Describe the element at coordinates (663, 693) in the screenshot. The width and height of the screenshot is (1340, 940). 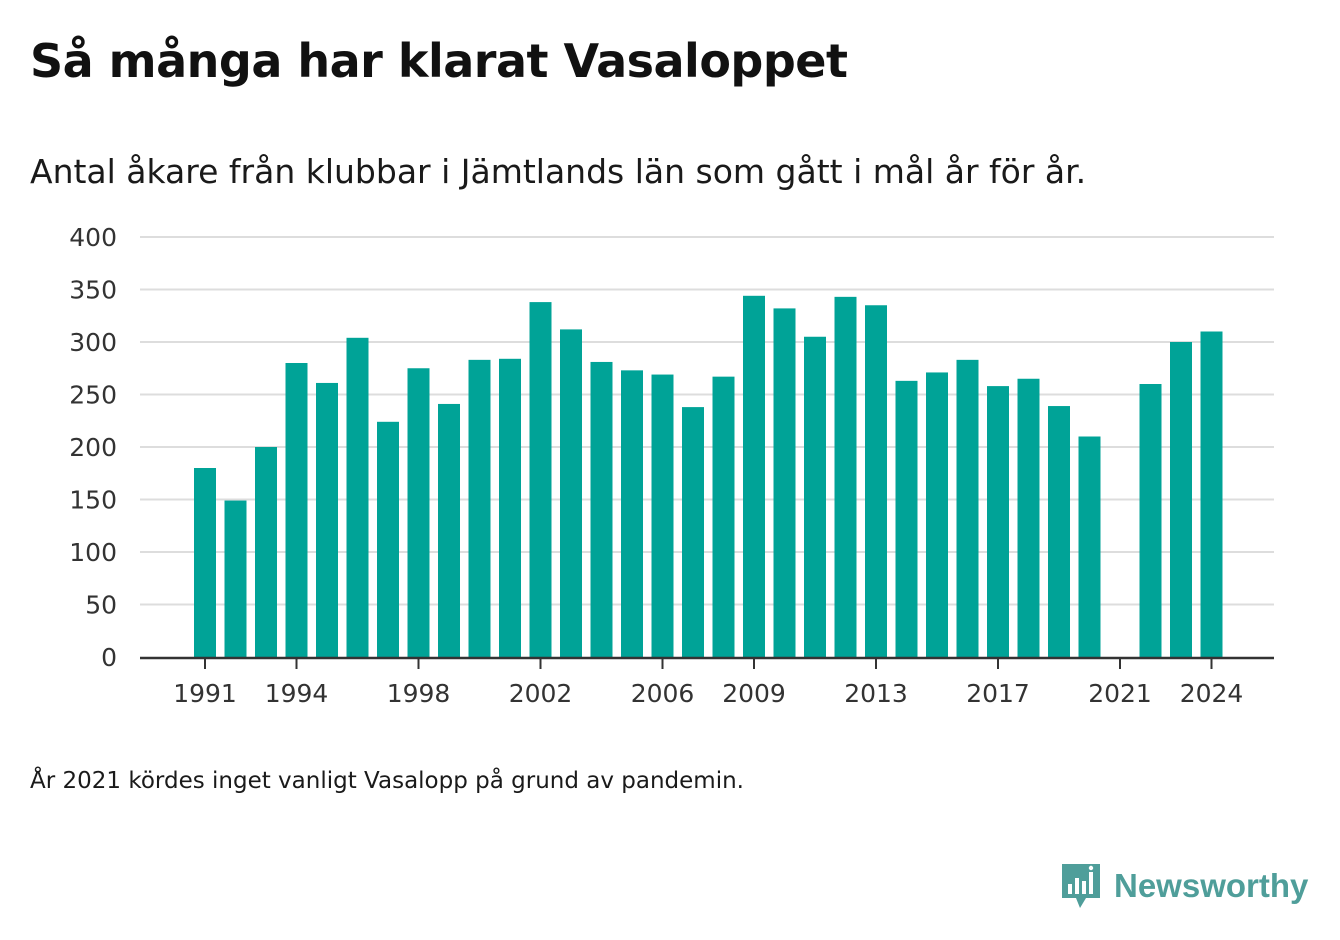
I see `x-tick-label: 2006` at that location.